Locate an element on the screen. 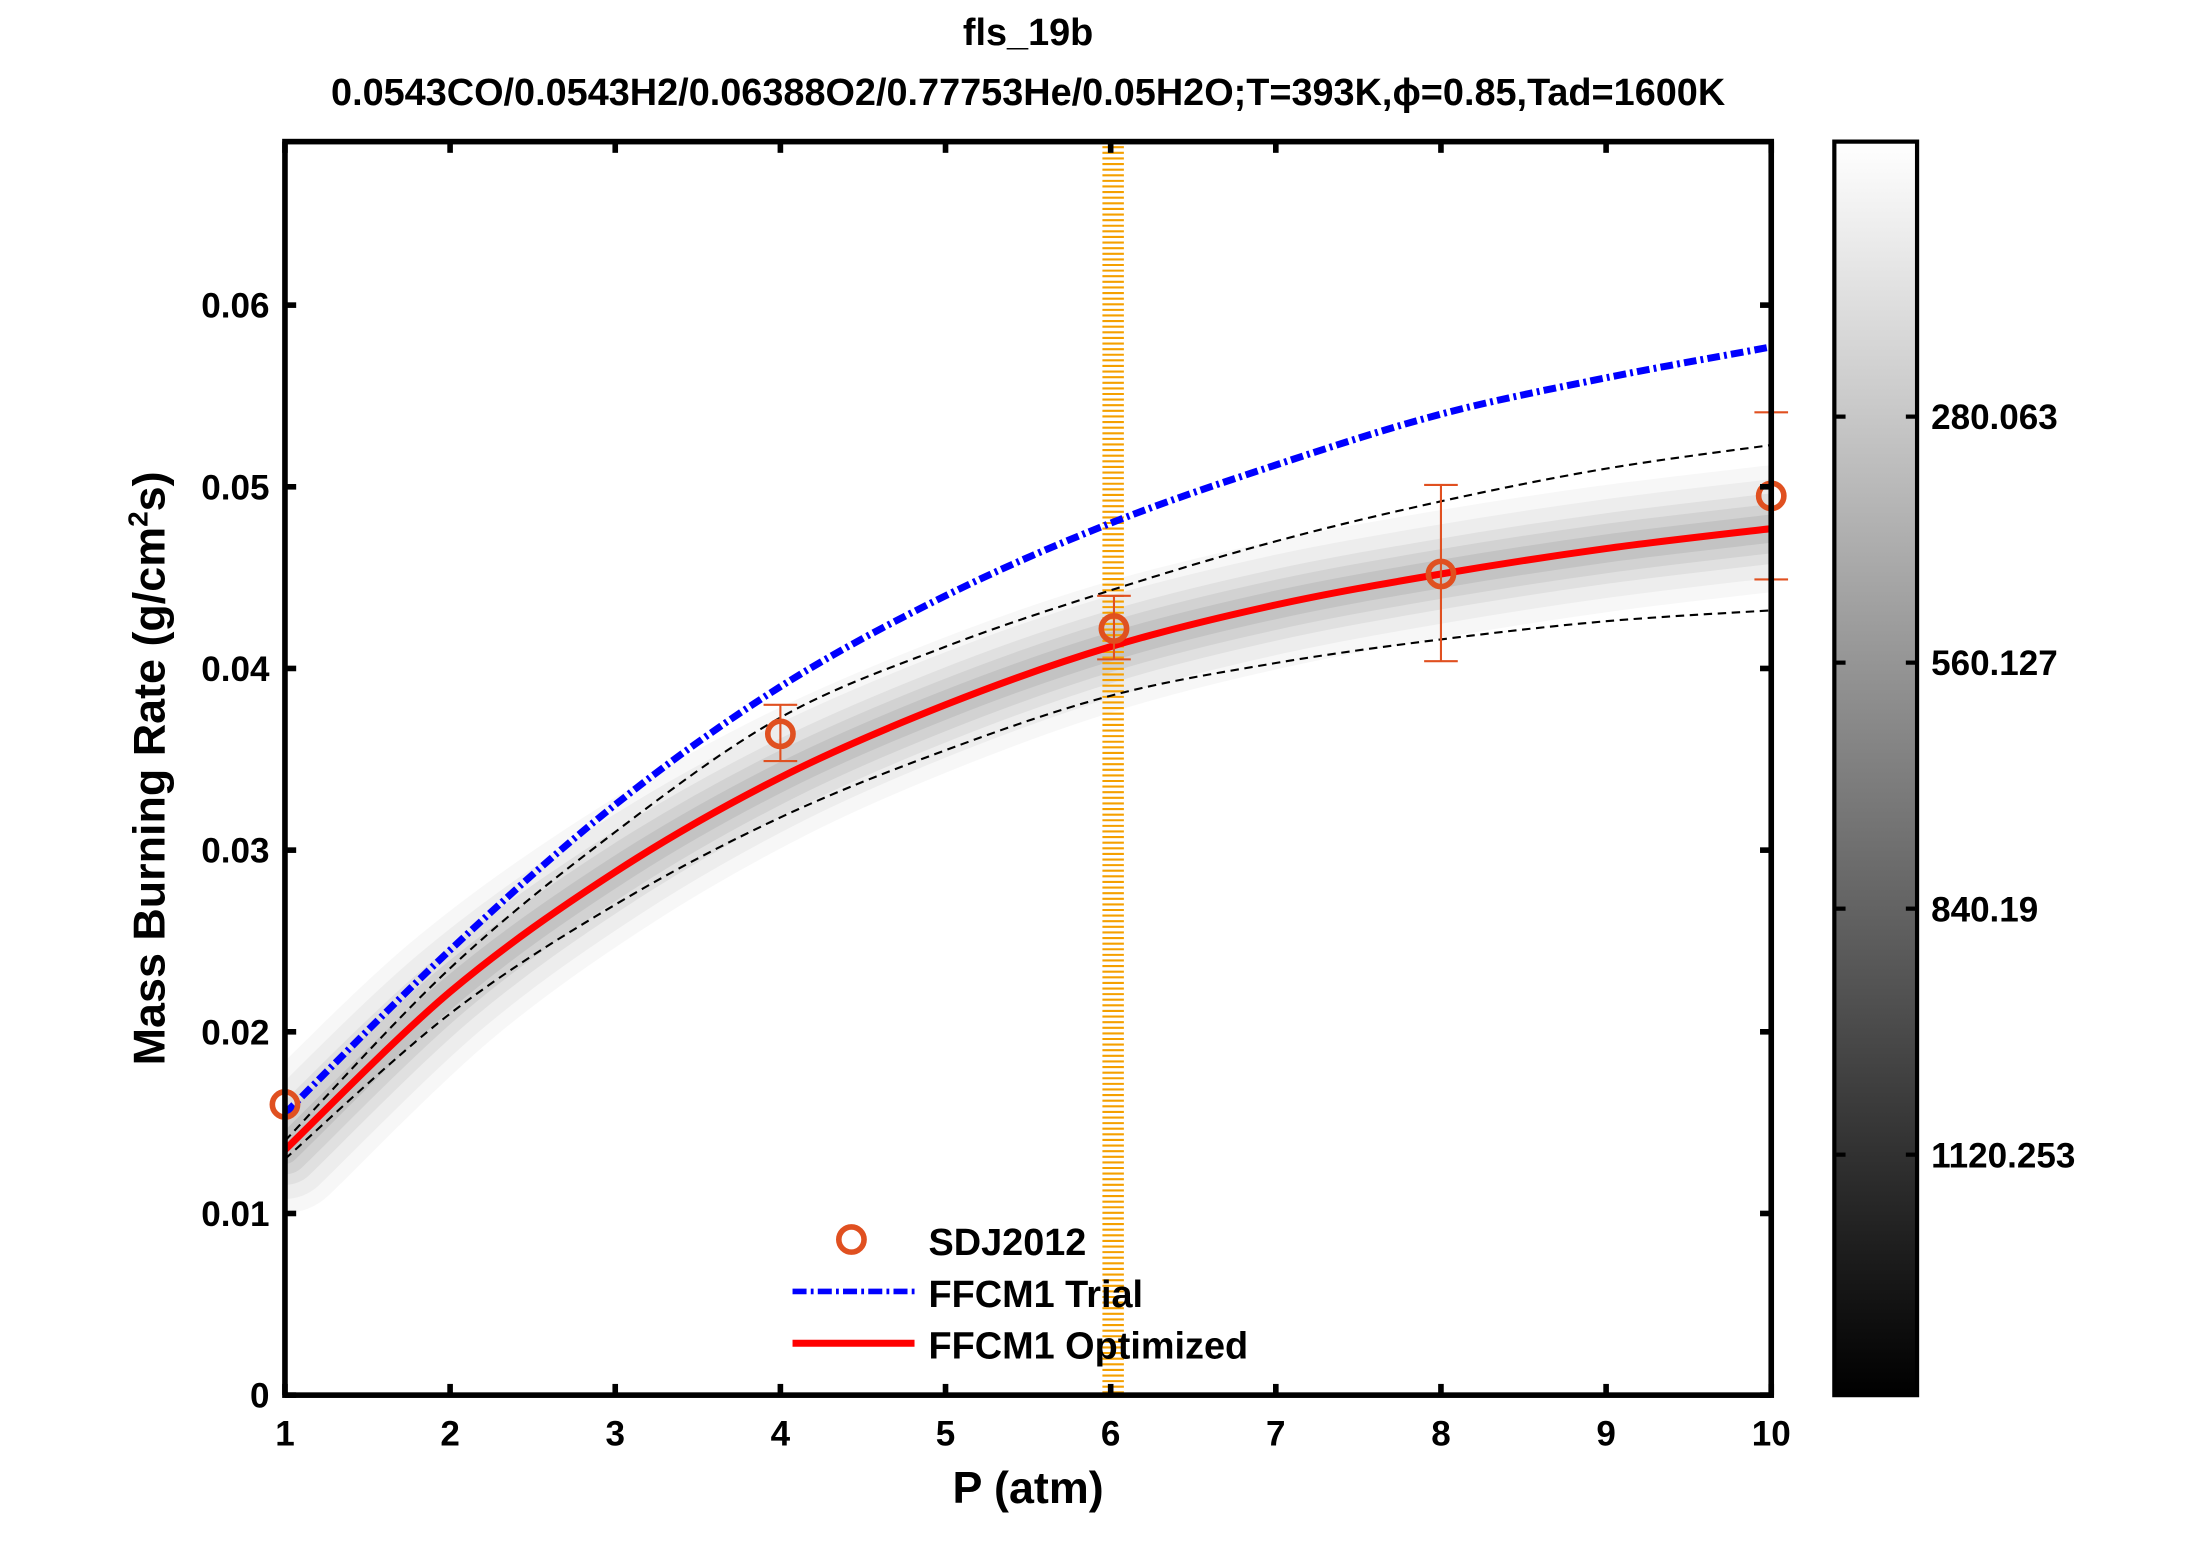  legend-label-trial: FFCM1 Trial is located at coordinates (1036, 1295).